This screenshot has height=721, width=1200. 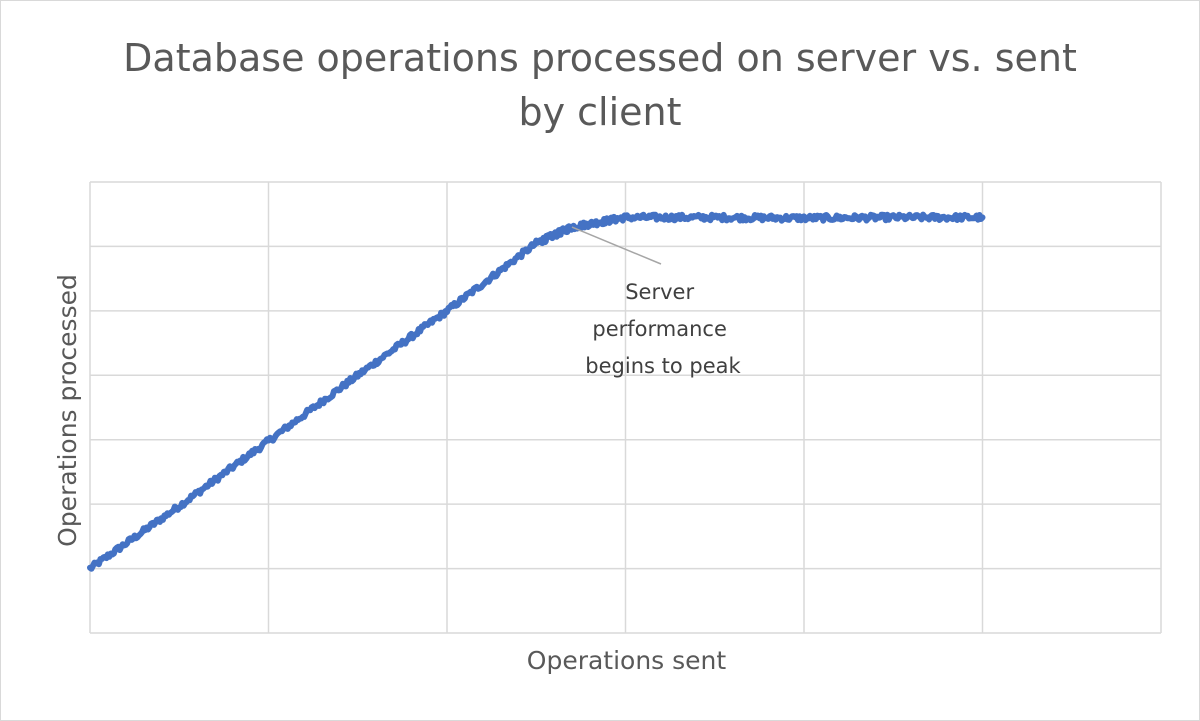 What do you see at coordinates (627, 660) in the screenshot?
I see `x-axis-label: Operations sent` at bounding box center [627, 660].